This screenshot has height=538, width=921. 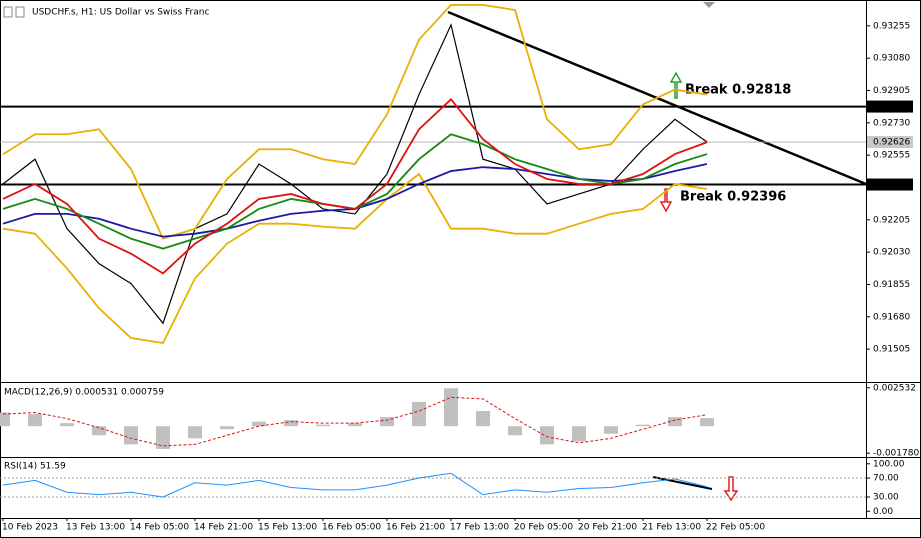 What do you see at coordinates (731, 489) in the screenshot?
I see `down-arrow` at bounding box center [731, 489].